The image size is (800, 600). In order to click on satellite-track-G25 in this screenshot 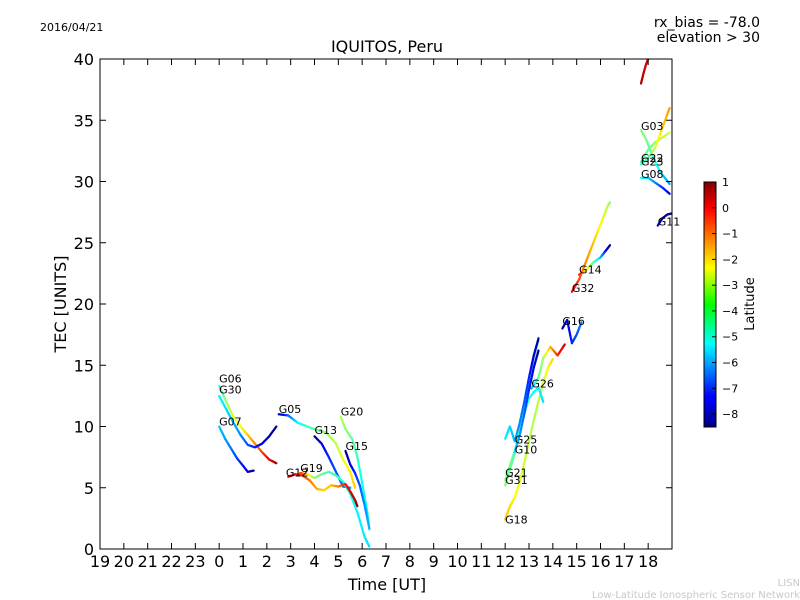, I will do `click(522, 390)`.